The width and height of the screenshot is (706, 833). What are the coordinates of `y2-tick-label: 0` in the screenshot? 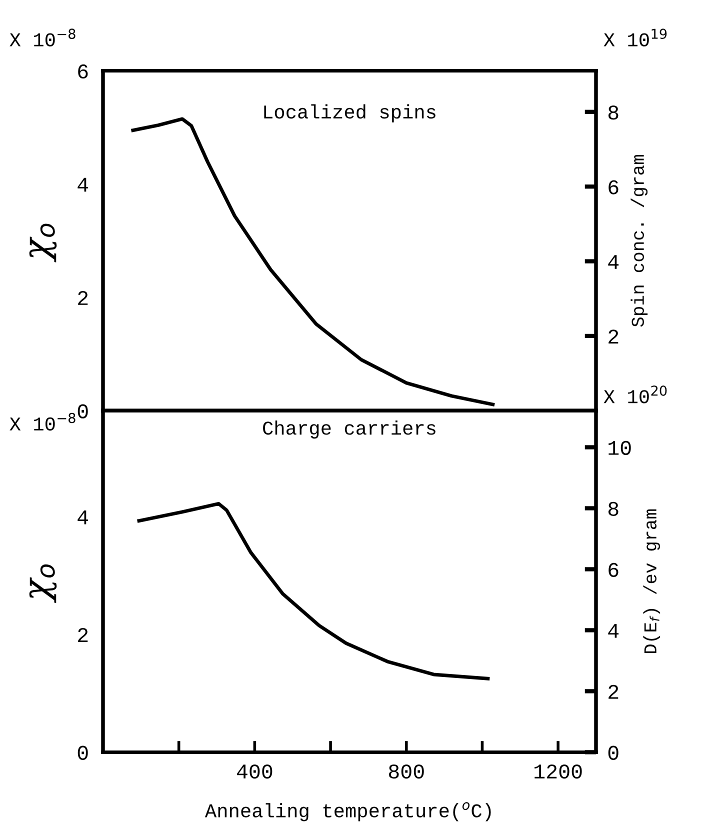 It's located at (613, 753).